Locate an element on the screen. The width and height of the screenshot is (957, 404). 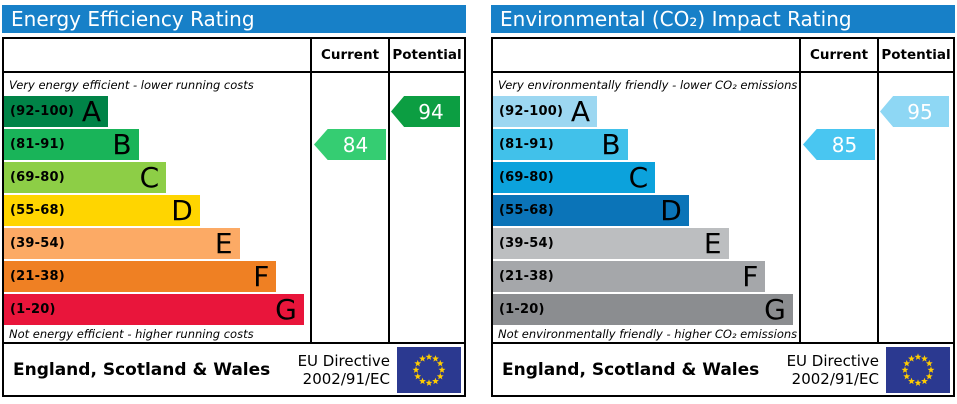
current-column: 84 is located at coordinates (349, 207).